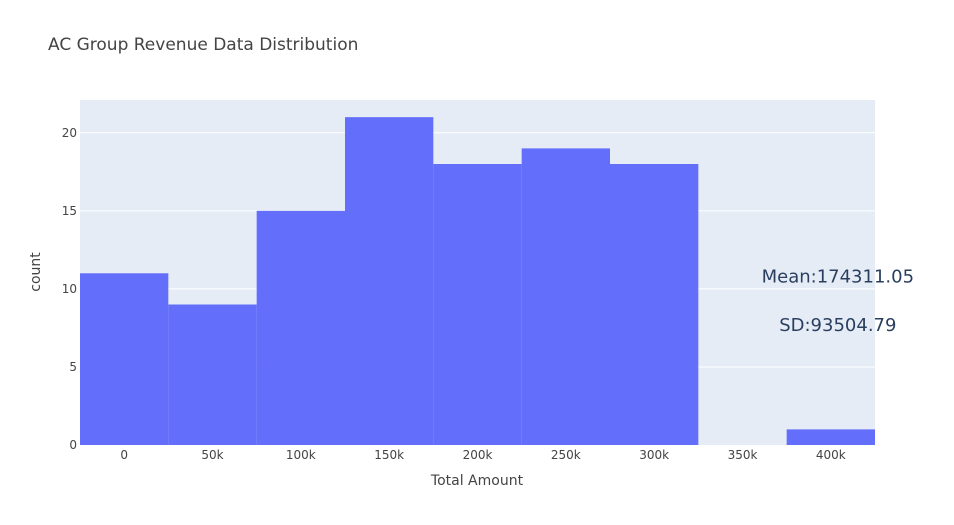 The height and width of the screenshot is (525, 954). I want to click on x-tick-label: 100k, so click(301, 455).